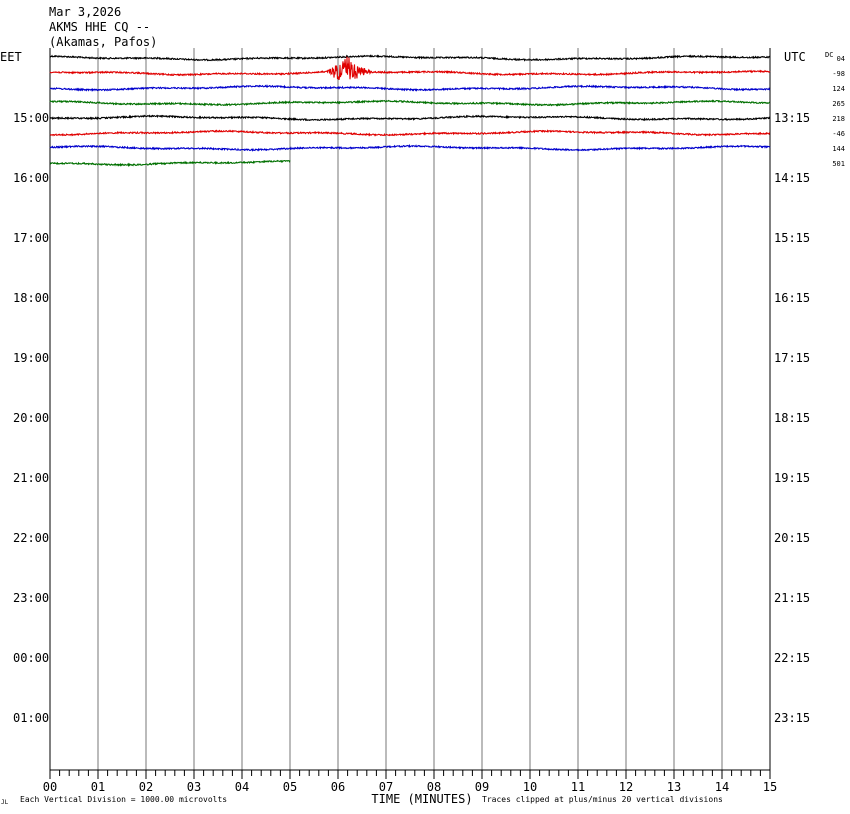  Describe the element at coordinates (31, 658) in the screenshot. I see `left-hour-label: 00:00` at that location.